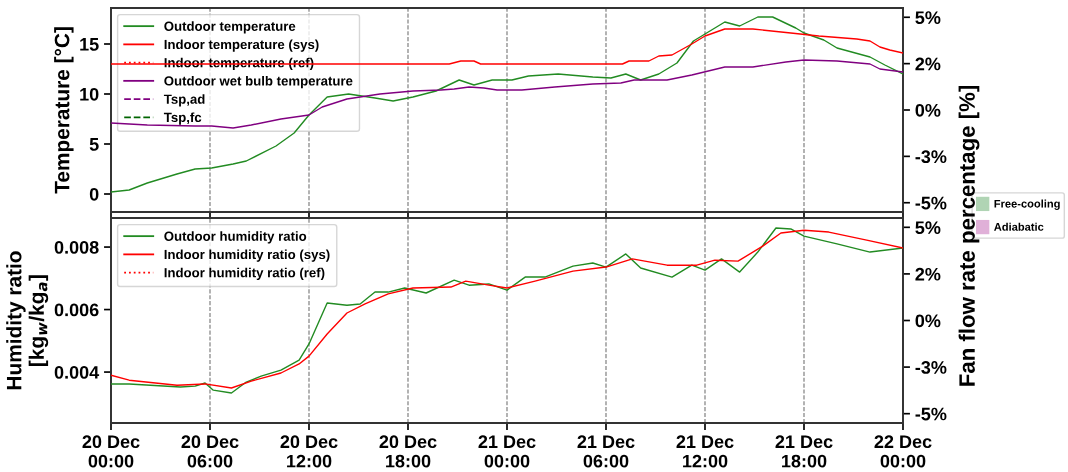  I want to click on legend-label: Free-cooling, so click(1027, 204).